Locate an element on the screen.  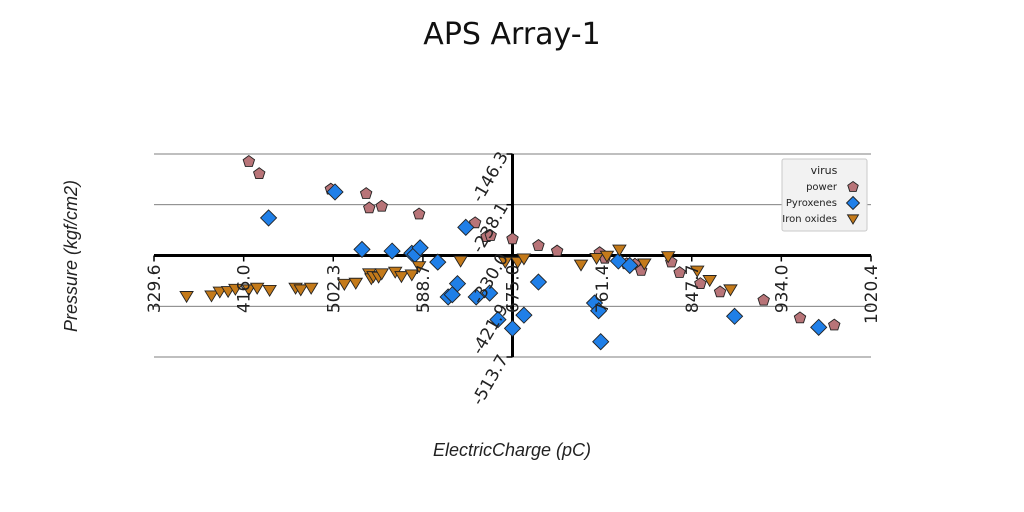
chart-title: APS Array-1 is located at coordinates (511, 34).